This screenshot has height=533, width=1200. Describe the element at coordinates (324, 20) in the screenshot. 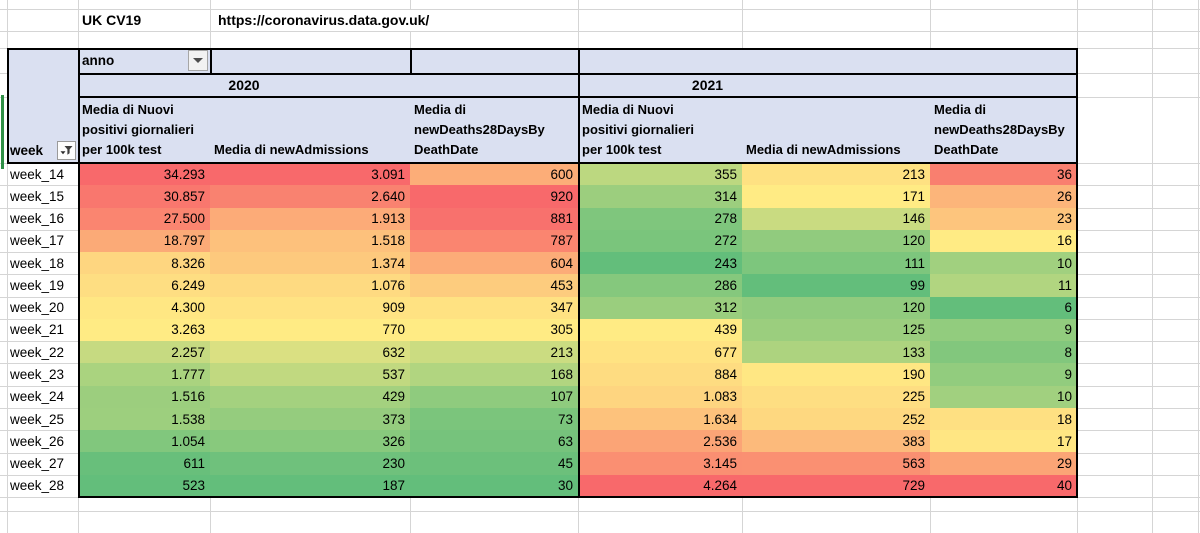

I see `source-url-cell: https://coronavirus.data.gov.uk/` at that location.